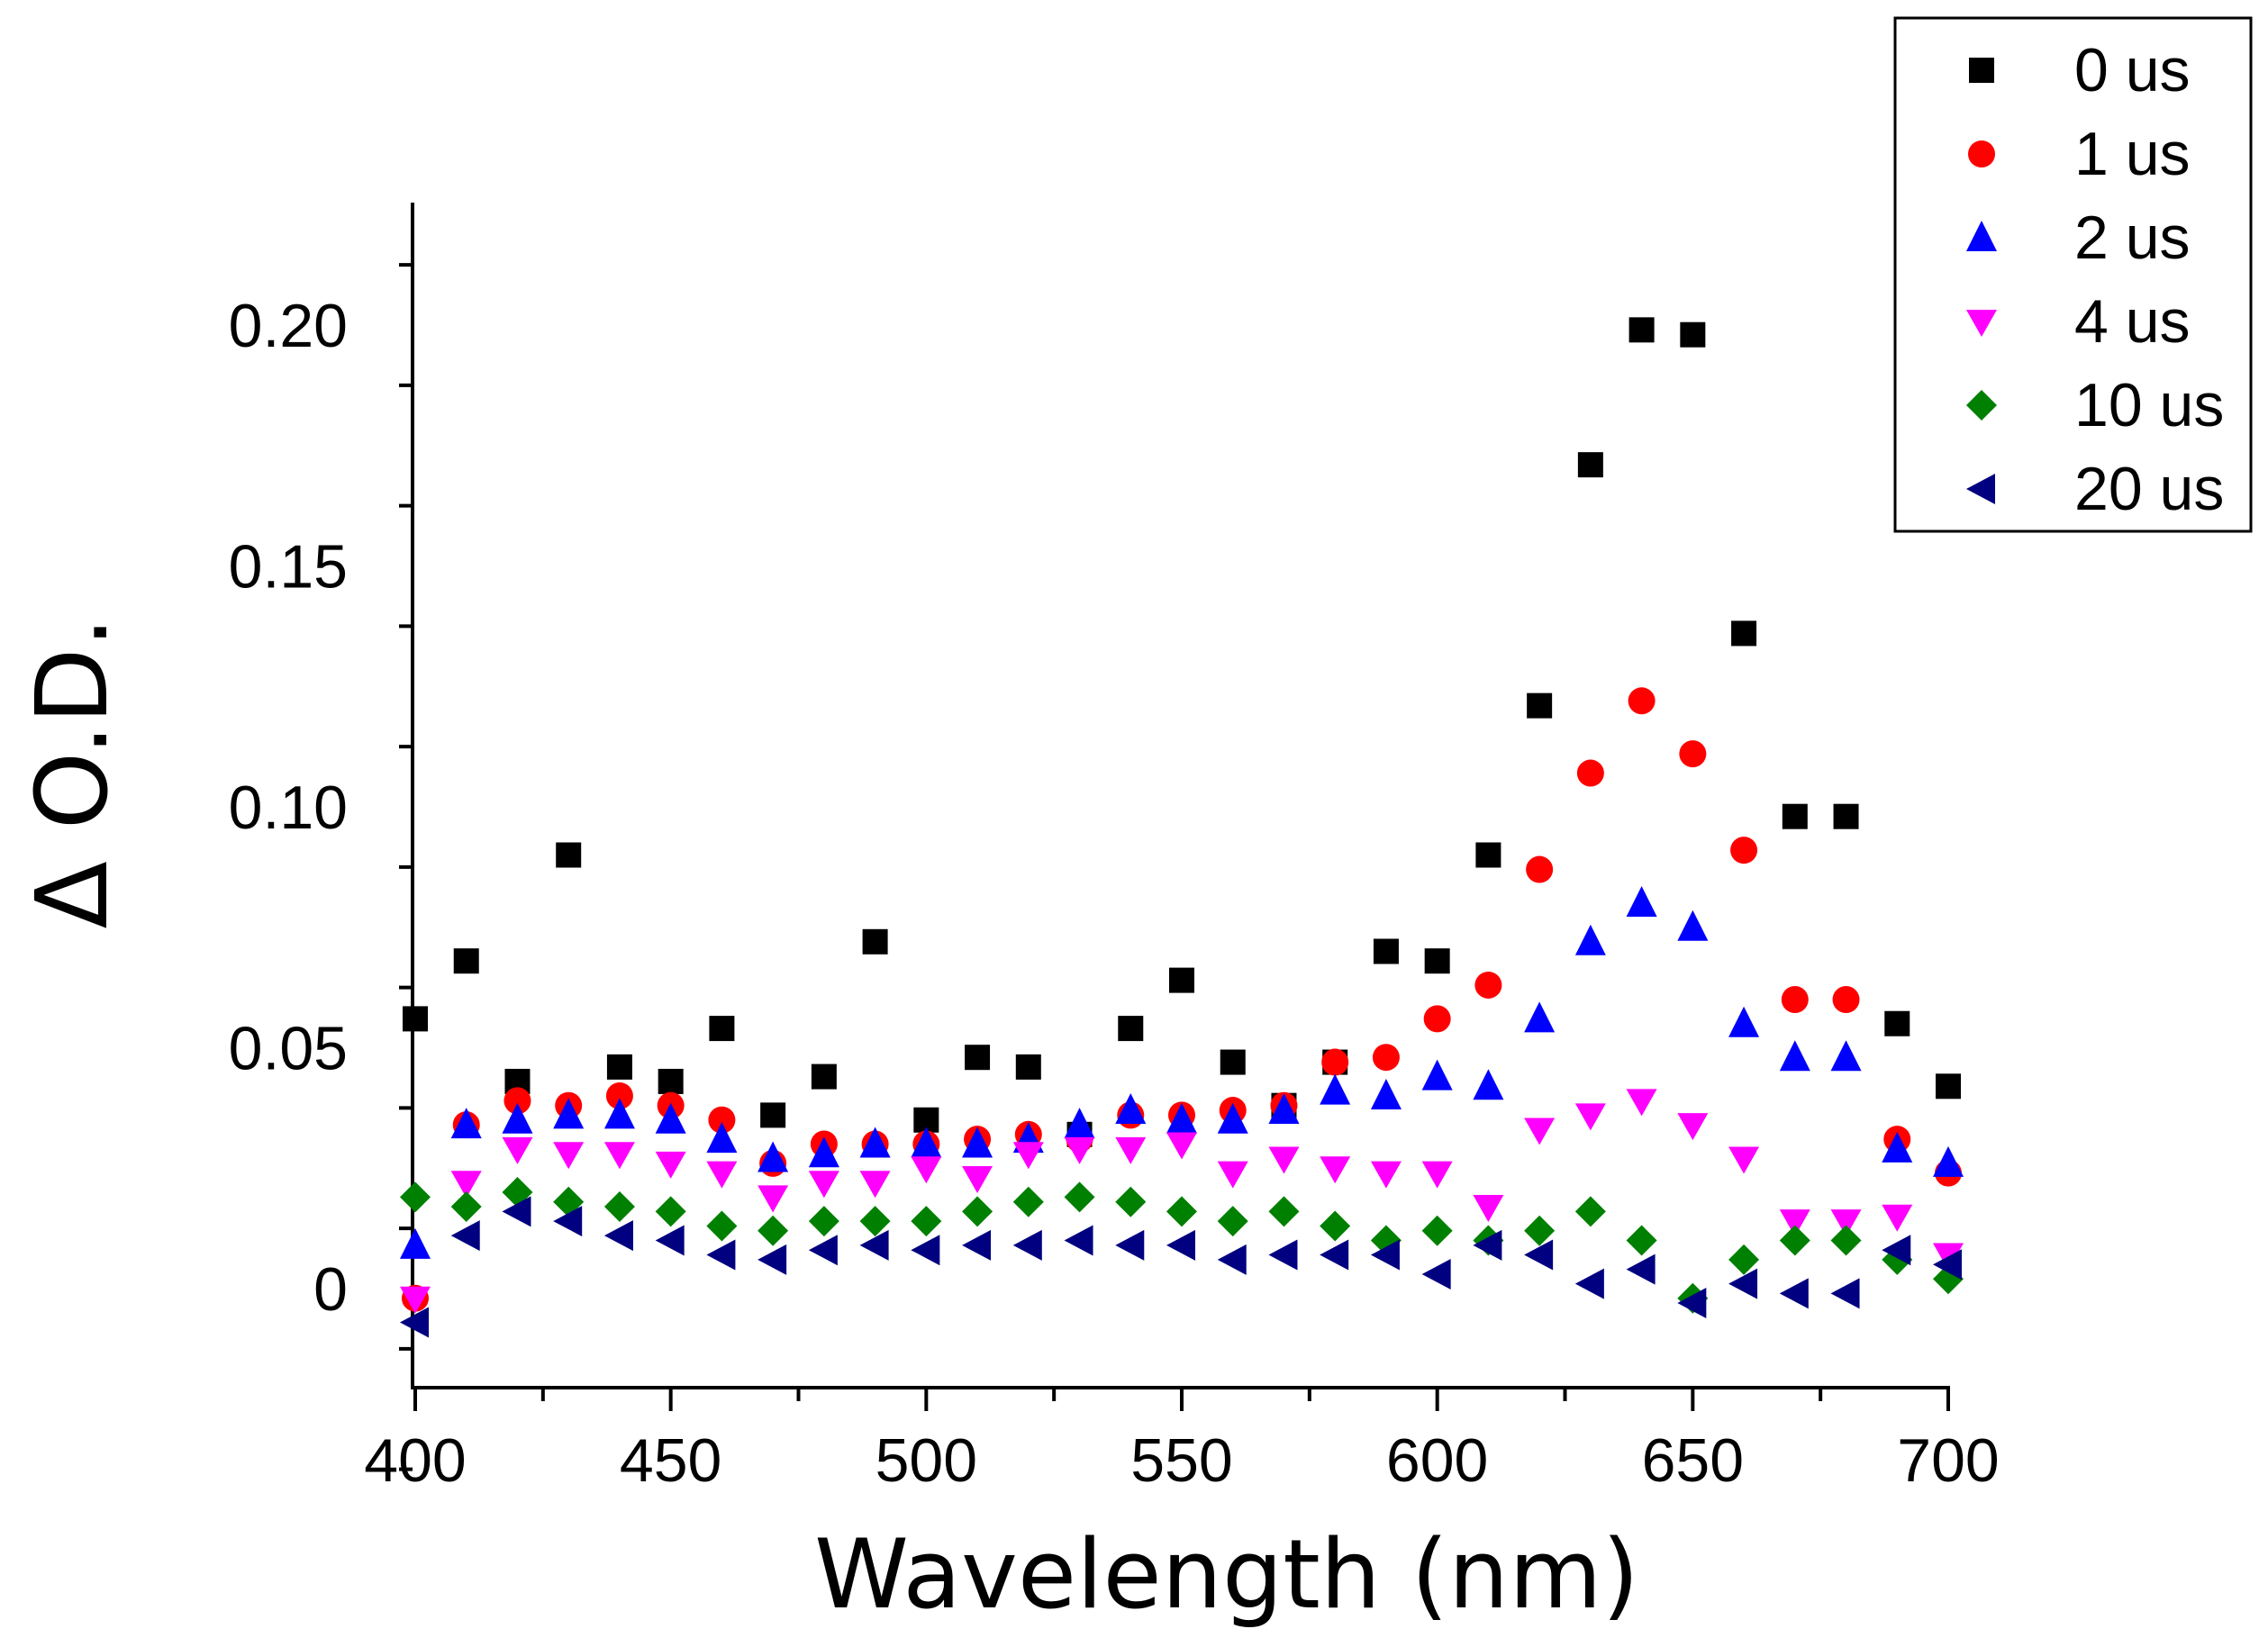  What do you see at coordinates (1181, 1267) in the screenshot?
I see `series-20-us` at bounding box center [1181, 1267].